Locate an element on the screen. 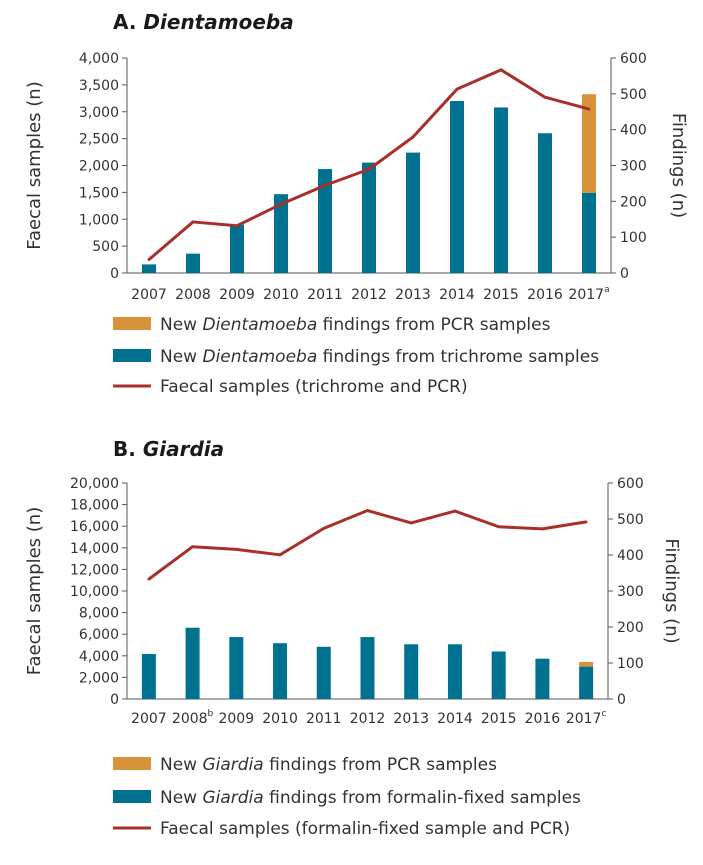 This screenshot has height=865, width=703. y-axis-left-title: Faecal samples (n) is located at coordinates (34, 591).